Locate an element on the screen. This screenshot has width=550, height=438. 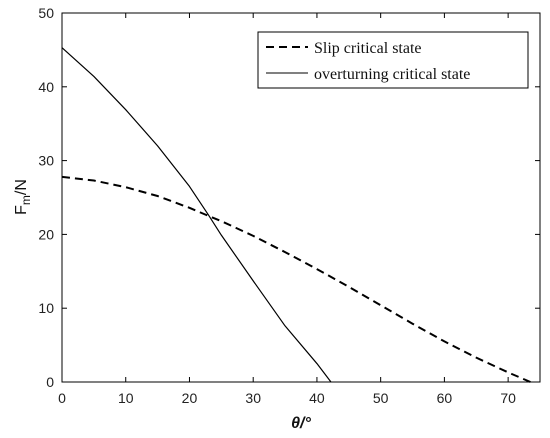
x-tick-label: 50 is located at coordinates (381, 398).